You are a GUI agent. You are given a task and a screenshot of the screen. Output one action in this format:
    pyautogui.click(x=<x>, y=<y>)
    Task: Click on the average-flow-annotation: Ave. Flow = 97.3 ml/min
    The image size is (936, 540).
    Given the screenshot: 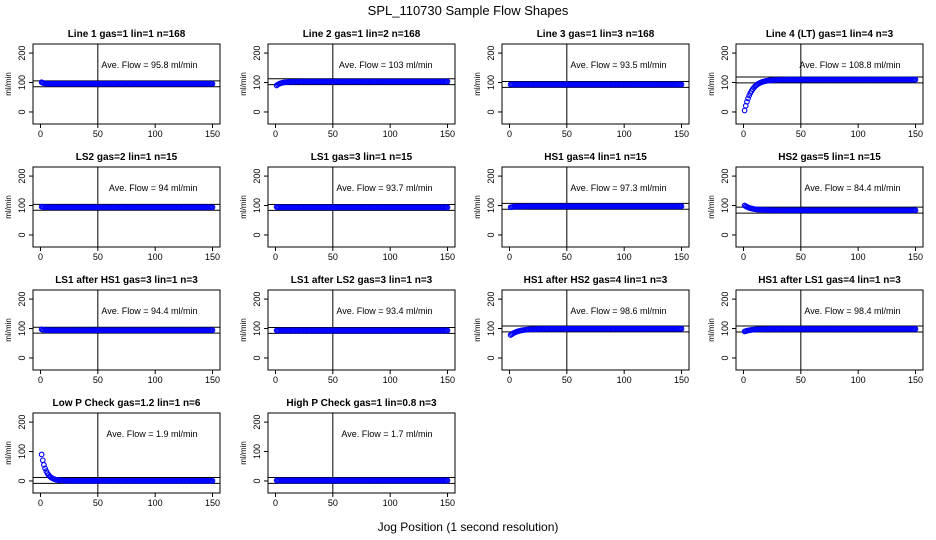 What is the action you would take?
    pyautogui.click(x=618, y=188)
    